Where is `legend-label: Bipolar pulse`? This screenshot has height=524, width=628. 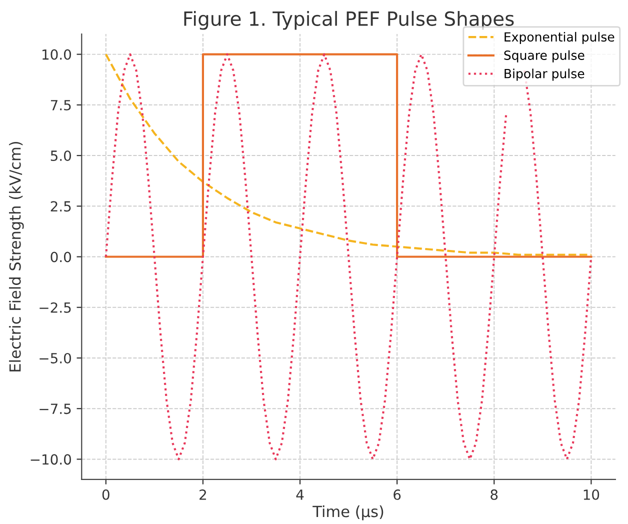
legend-label: Bipolar pulse is located at coordinates (544, 74).